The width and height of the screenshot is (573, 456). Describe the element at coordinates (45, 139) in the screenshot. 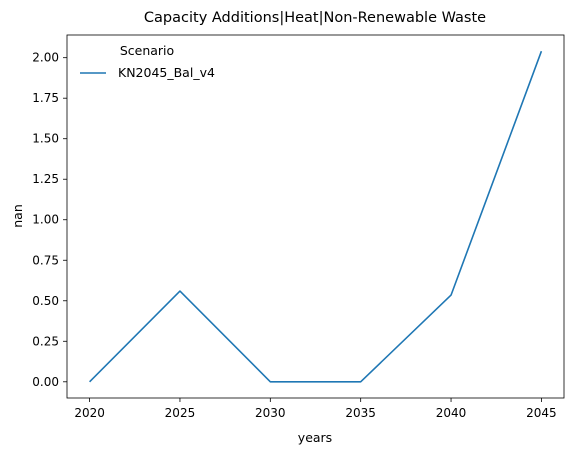

I see `y-tick-label: 1.50` at that location.